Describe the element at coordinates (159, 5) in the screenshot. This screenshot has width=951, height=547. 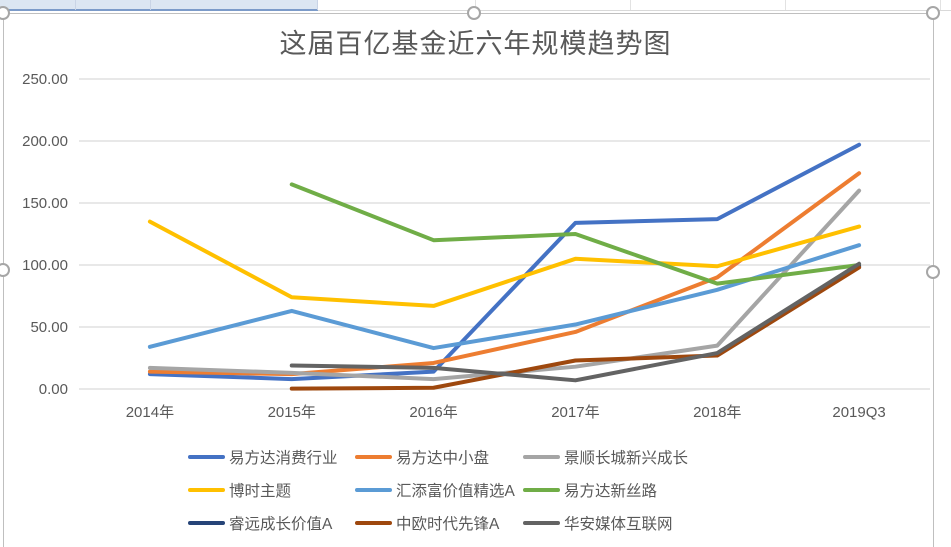
I see `selected-cell-range` at that location.